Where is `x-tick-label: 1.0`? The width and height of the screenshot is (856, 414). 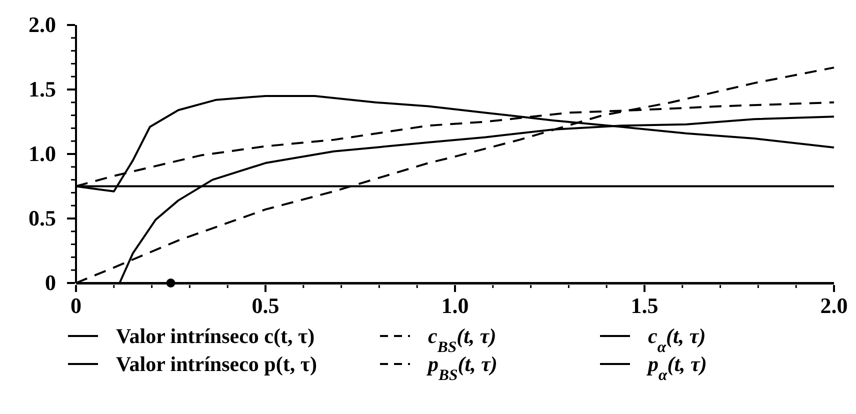 x-tick-label: 1.0 is located at coordinates (455, 305).